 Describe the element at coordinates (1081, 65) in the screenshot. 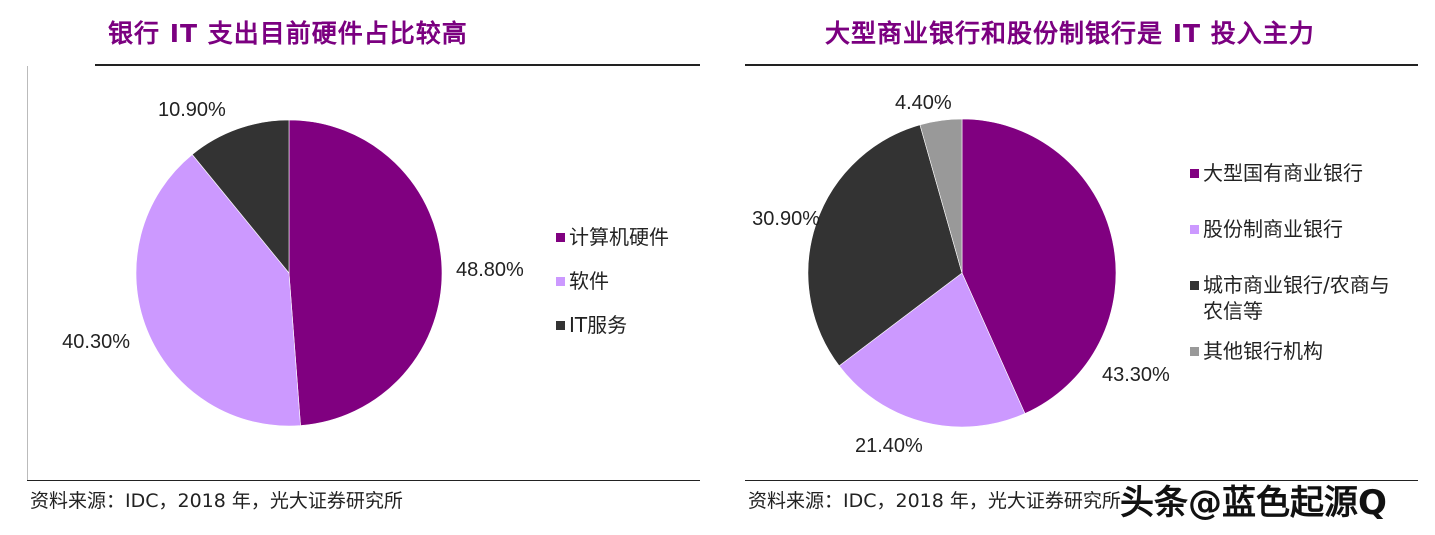

I see `right-title-rule` at that location.